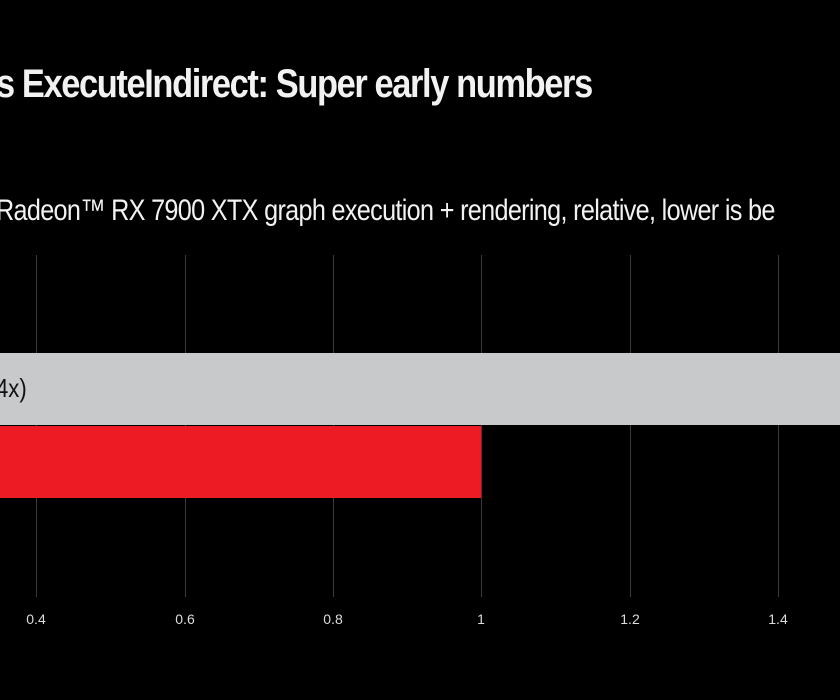 The height and width of the screenshot is (700, 840). I want to click on bar-highlight, so click(240, 462).